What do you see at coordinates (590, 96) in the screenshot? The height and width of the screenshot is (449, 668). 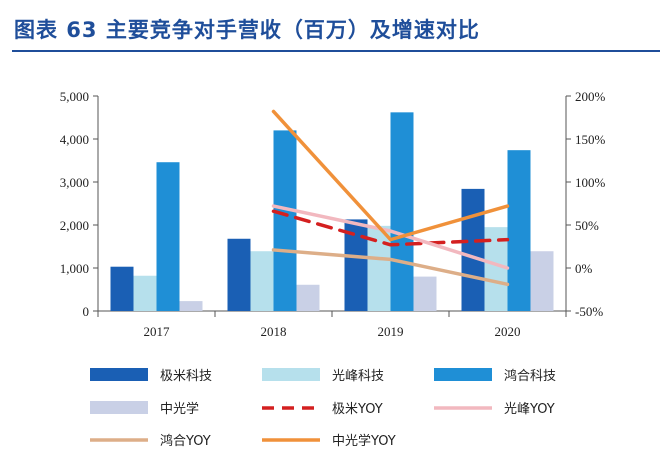 I see `right-tick-label: 200%` at bounding box center [590, 96].